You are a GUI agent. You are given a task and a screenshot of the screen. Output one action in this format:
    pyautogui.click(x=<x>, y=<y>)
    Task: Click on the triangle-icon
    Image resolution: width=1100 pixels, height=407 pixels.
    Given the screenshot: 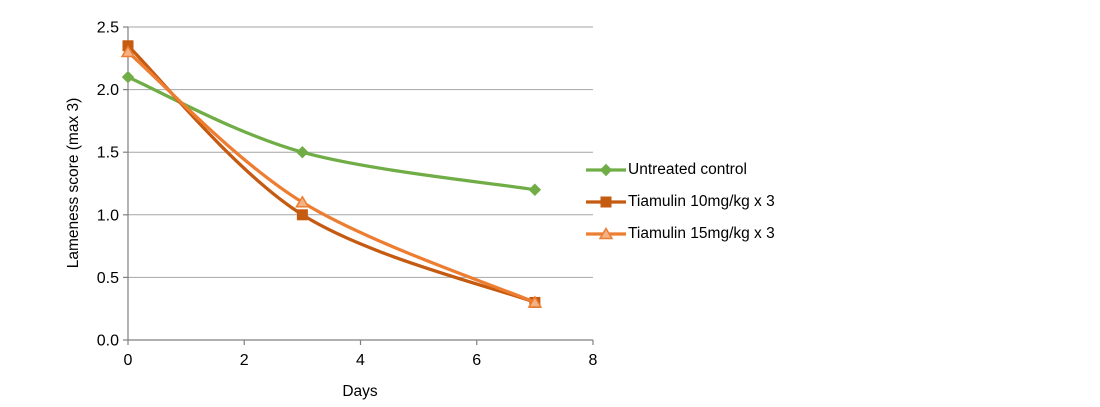 What is the action you would take?
    pyautogui.click(x=606, y=233)
    